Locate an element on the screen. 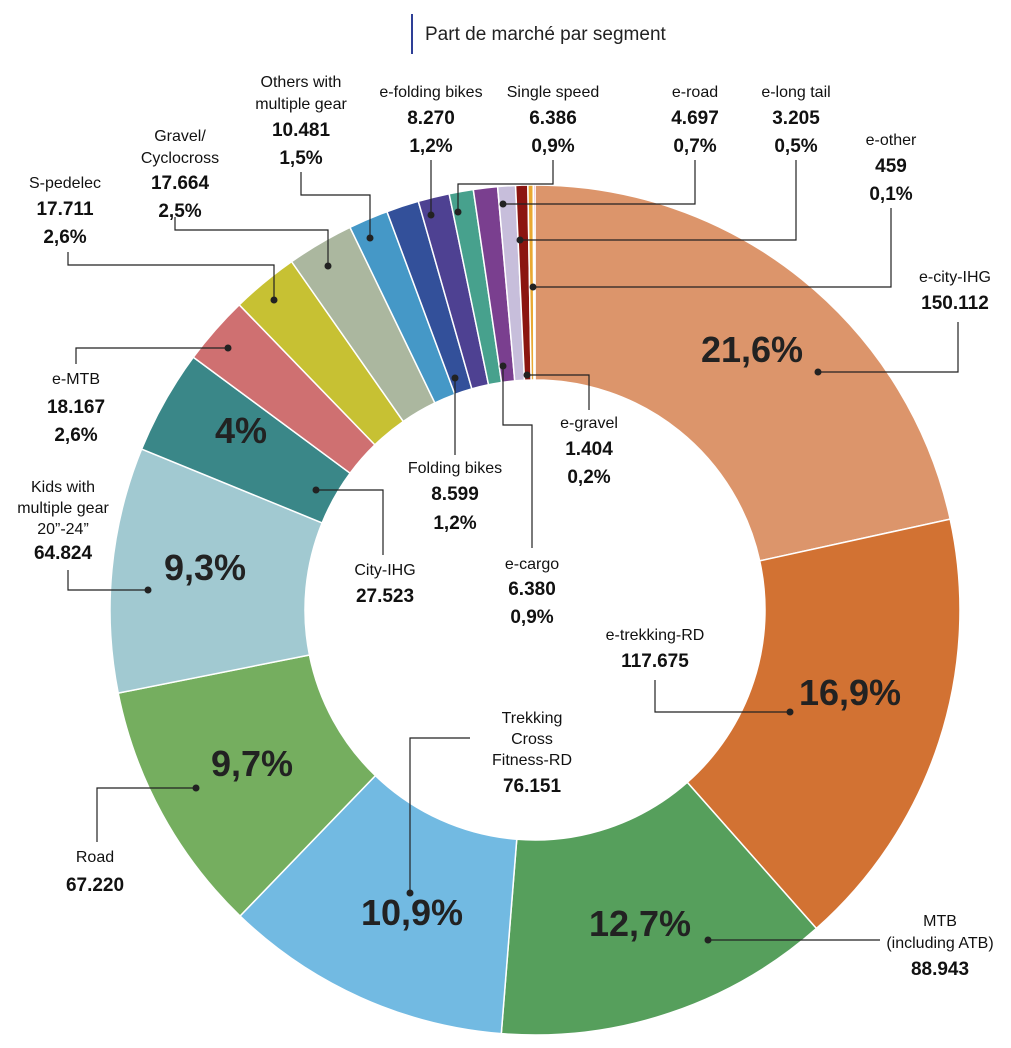 The height and width of the screenshot is (1048, 1011). label-percent-gravel-cyclocross: 2,5% is located at coordinates (179, 211).